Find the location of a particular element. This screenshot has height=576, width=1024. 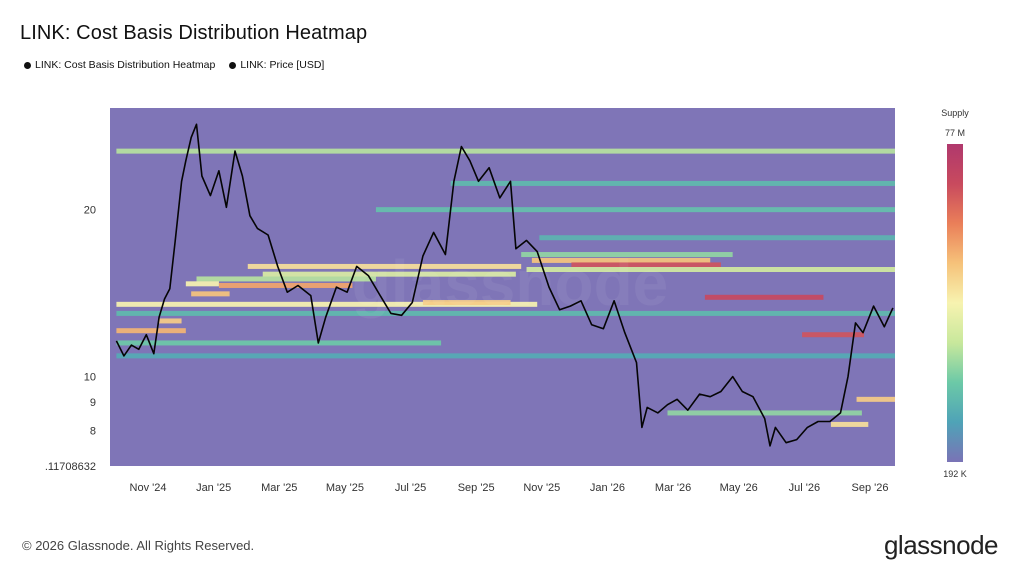

x-tick-label: Jan '26 is located at coordinates (607, 488).